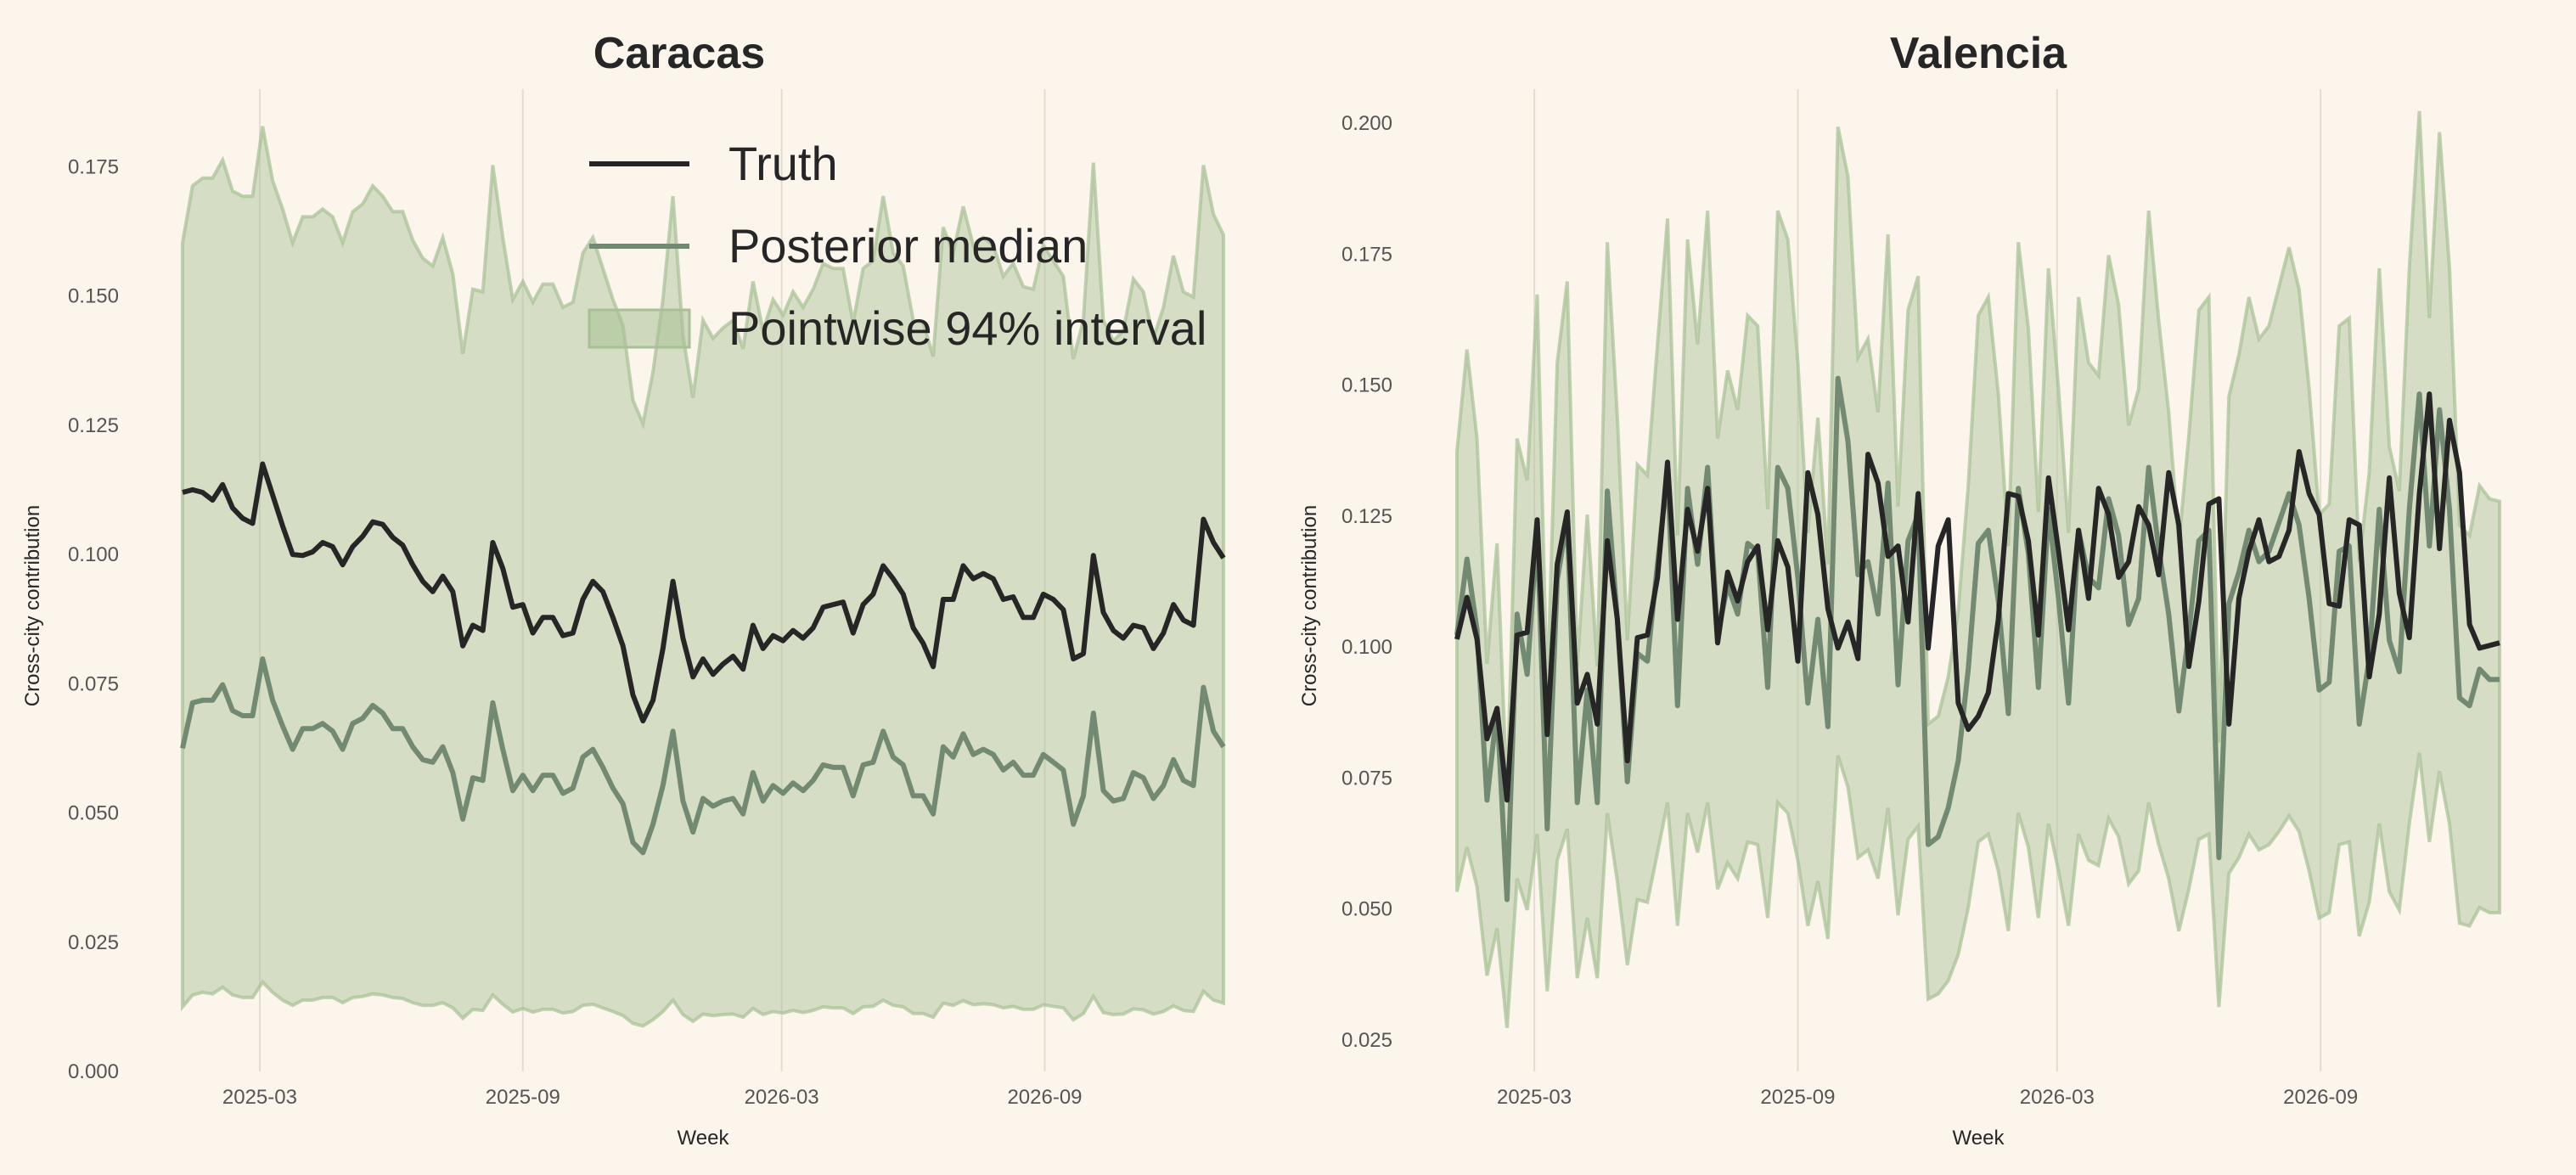  I want to click on caracas-y-tick-label-5: 0.125, so click(93, 426).